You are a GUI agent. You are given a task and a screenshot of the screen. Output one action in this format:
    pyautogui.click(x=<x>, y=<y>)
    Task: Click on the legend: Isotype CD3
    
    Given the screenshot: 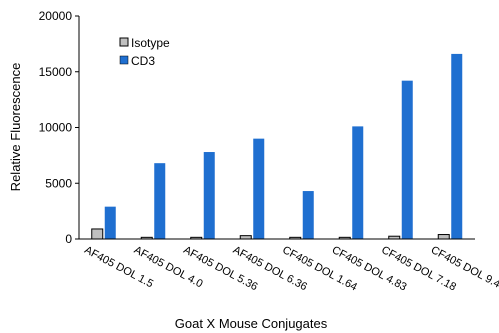 What is the action you would take?
    pyautogui.click(x=144, y=52)
    